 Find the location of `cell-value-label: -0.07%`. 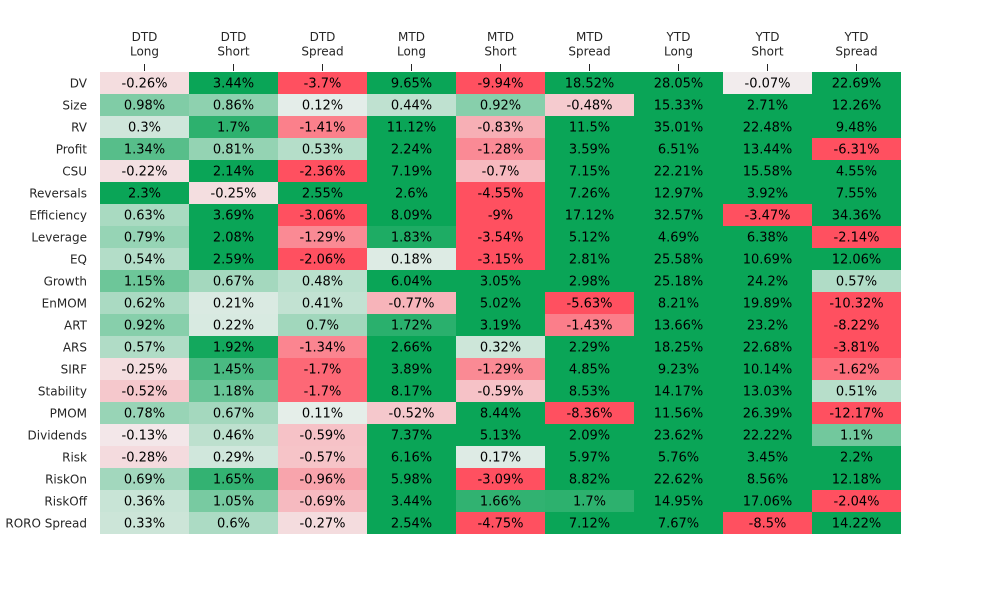

cell-value-label: -0.07% is located at coordinates (768, 84).